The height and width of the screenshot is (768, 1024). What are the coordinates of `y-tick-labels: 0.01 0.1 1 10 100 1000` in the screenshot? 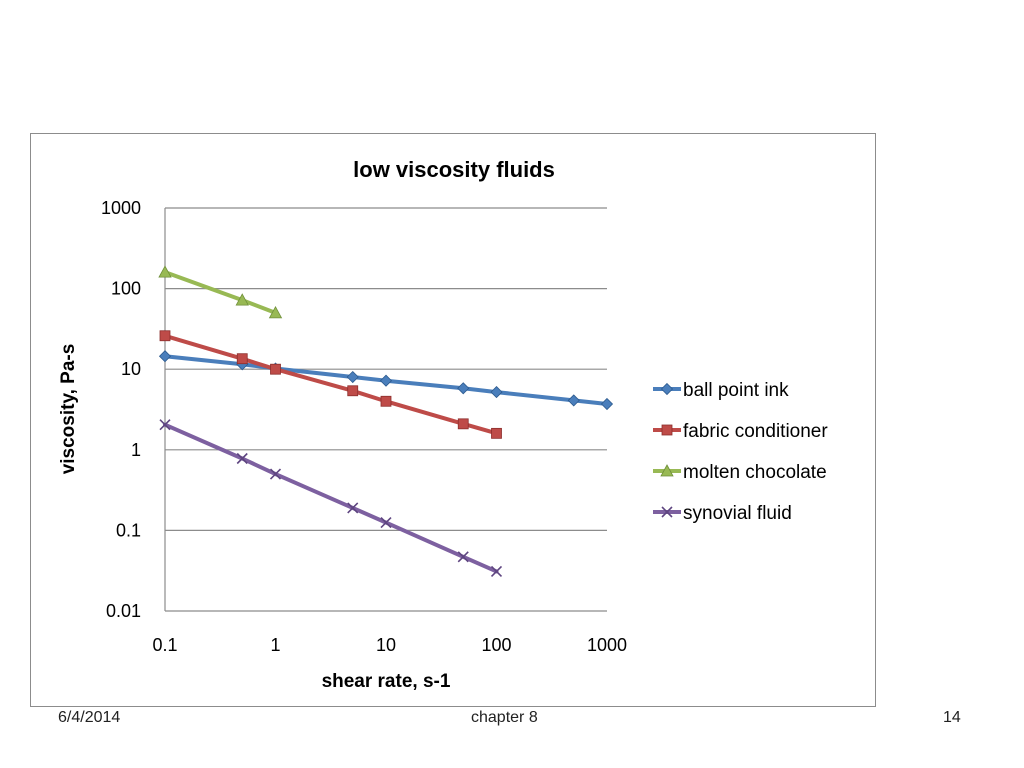 It's located at (121, 409).